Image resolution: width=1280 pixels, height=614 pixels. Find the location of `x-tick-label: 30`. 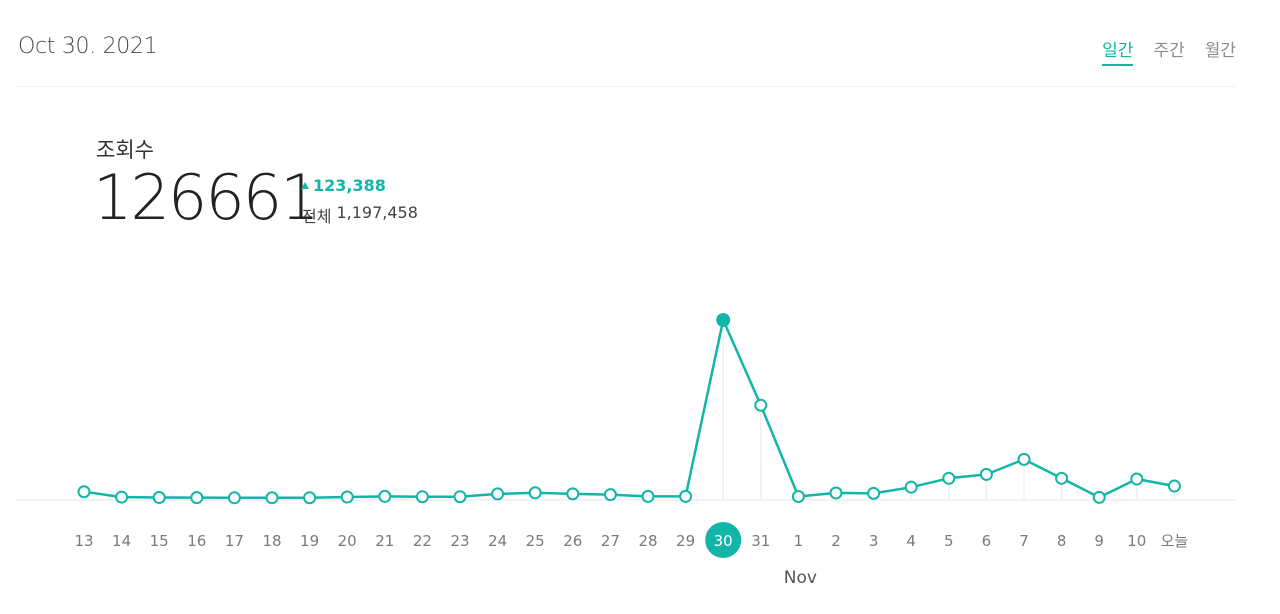

x-tick-label: 30 is located at coordinates (723, 541).